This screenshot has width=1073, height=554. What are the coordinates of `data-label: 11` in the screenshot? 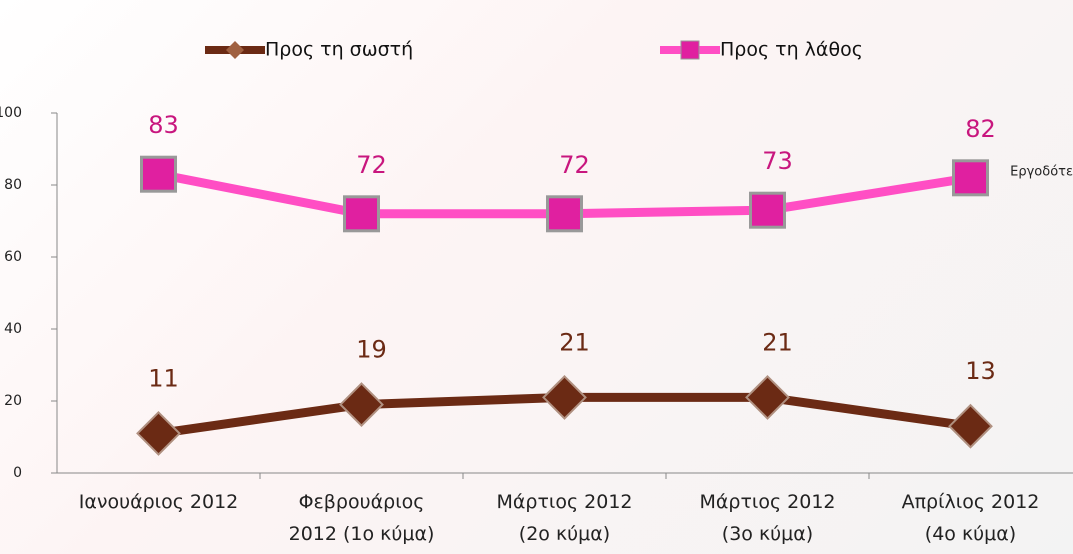 It's located at (163, 378).